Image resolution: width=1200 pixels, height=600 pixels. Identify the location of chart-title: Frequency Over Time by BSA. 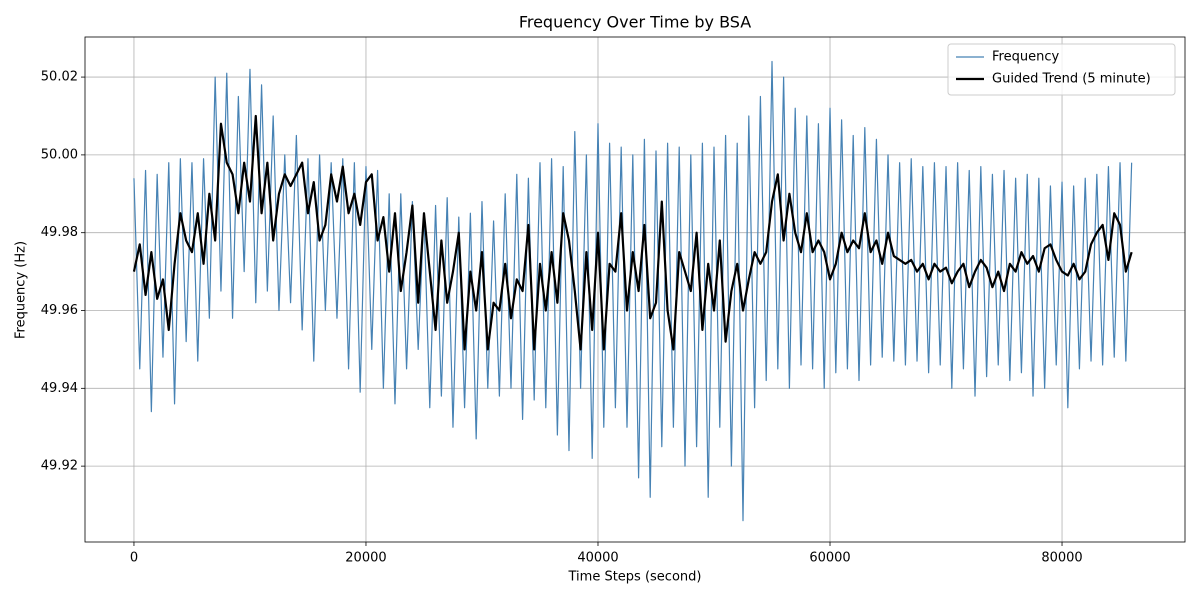
(635, 22).